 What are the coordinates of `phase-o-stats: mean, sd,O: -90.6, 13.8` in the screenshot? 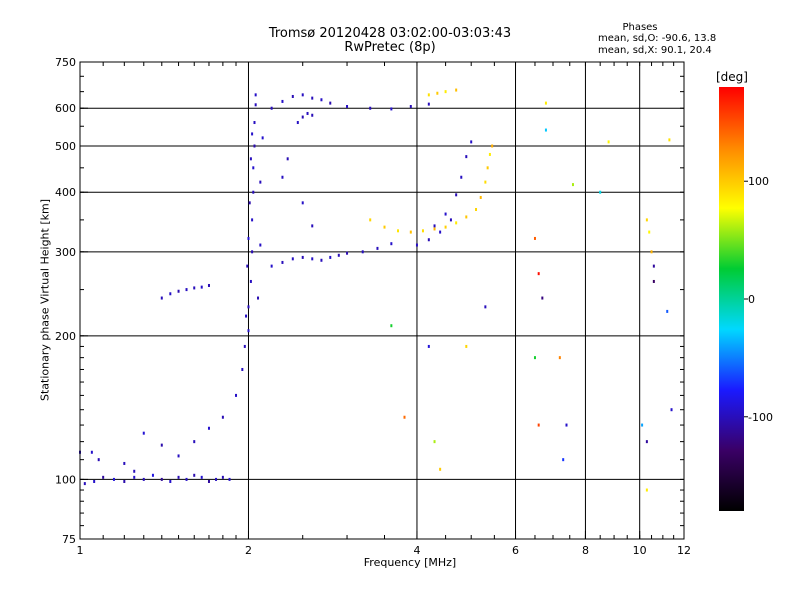 It's located at (657, 38).